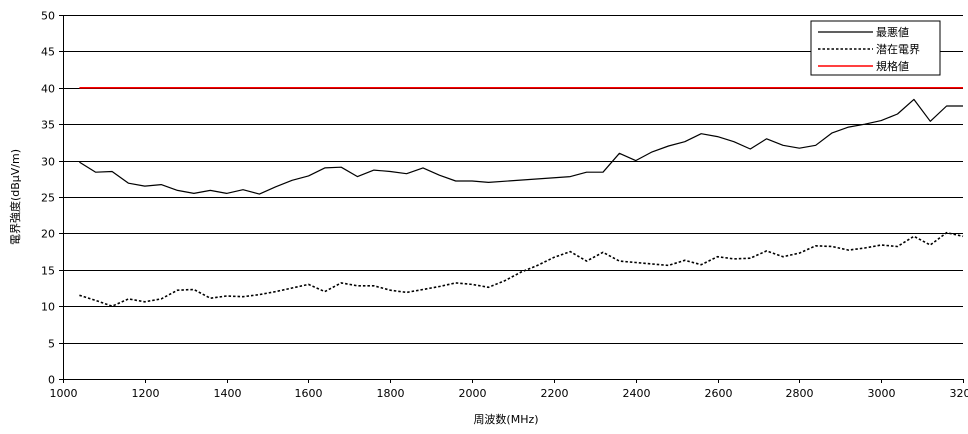 Image resolution: width=968 pixels, height=434 pixels. I want to click on x-tick-label: 1800, so click(391, 393).